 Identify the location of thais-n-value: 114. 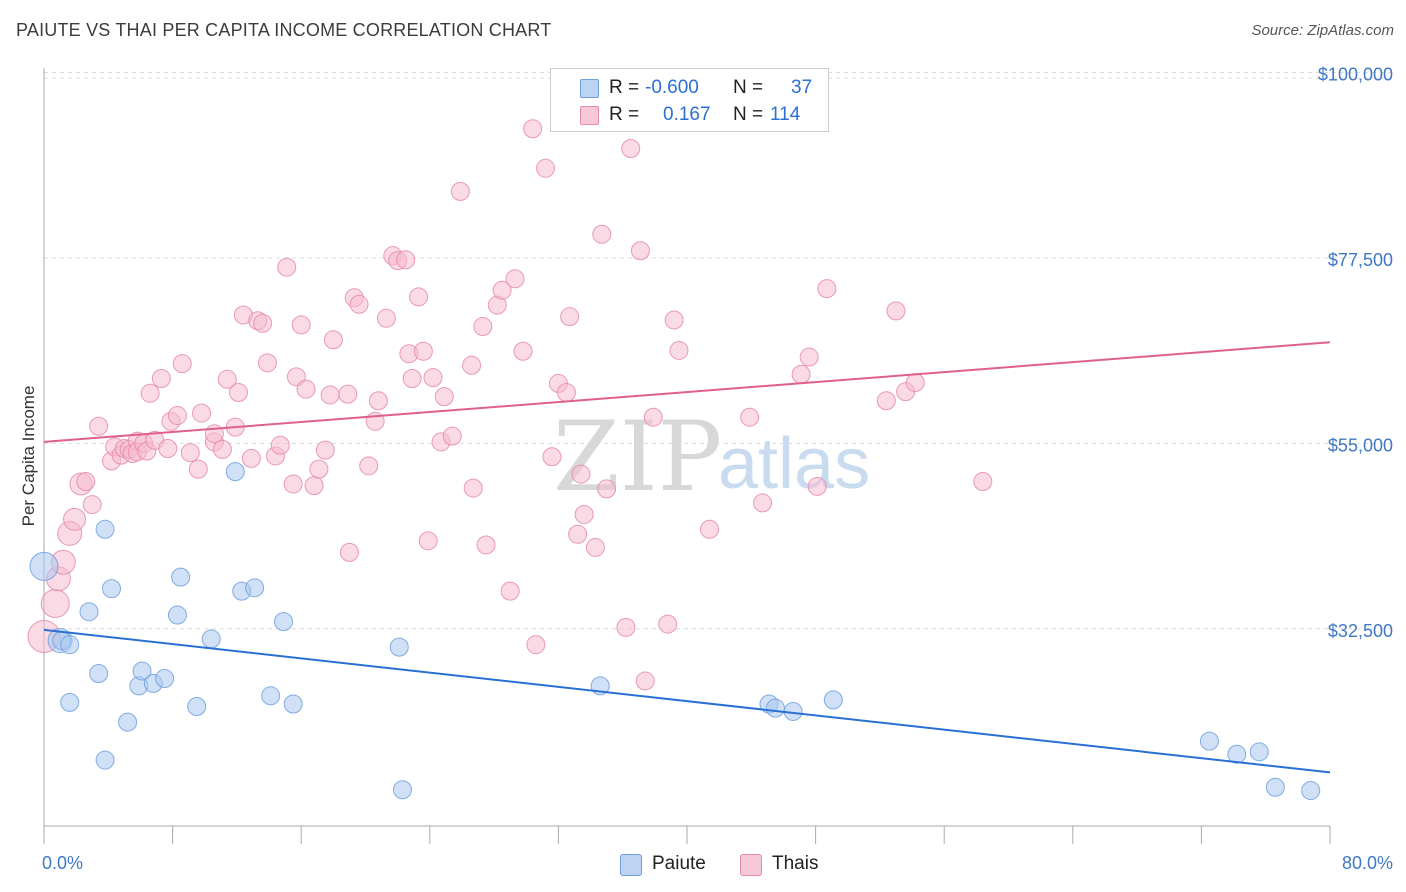
(785, 114).